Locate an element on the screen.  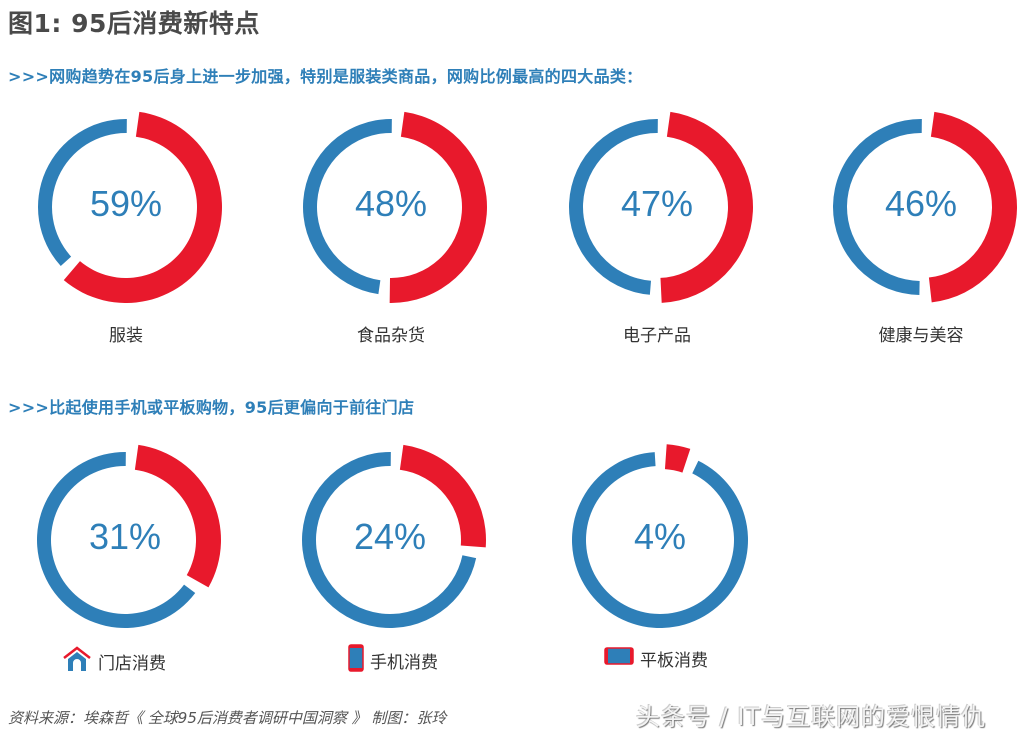
phone-icon is located at coordinates (356, 660).